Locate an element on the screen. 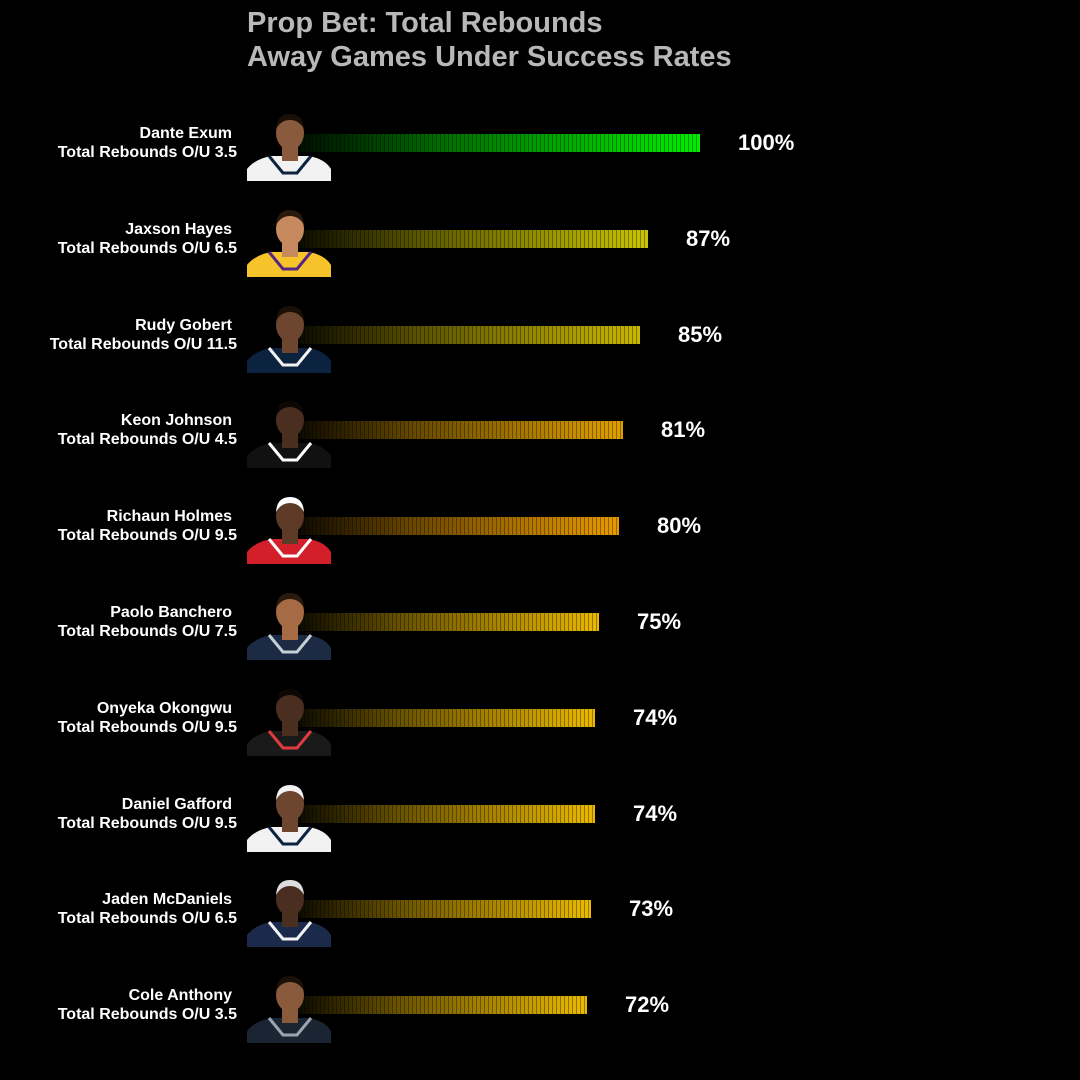 Image resolution: width=1080 pixels, height=1080 pixels. bar-label: Paolo Banchero Total Rebounds O/U 7.5 is located at coordinates (118, 622).